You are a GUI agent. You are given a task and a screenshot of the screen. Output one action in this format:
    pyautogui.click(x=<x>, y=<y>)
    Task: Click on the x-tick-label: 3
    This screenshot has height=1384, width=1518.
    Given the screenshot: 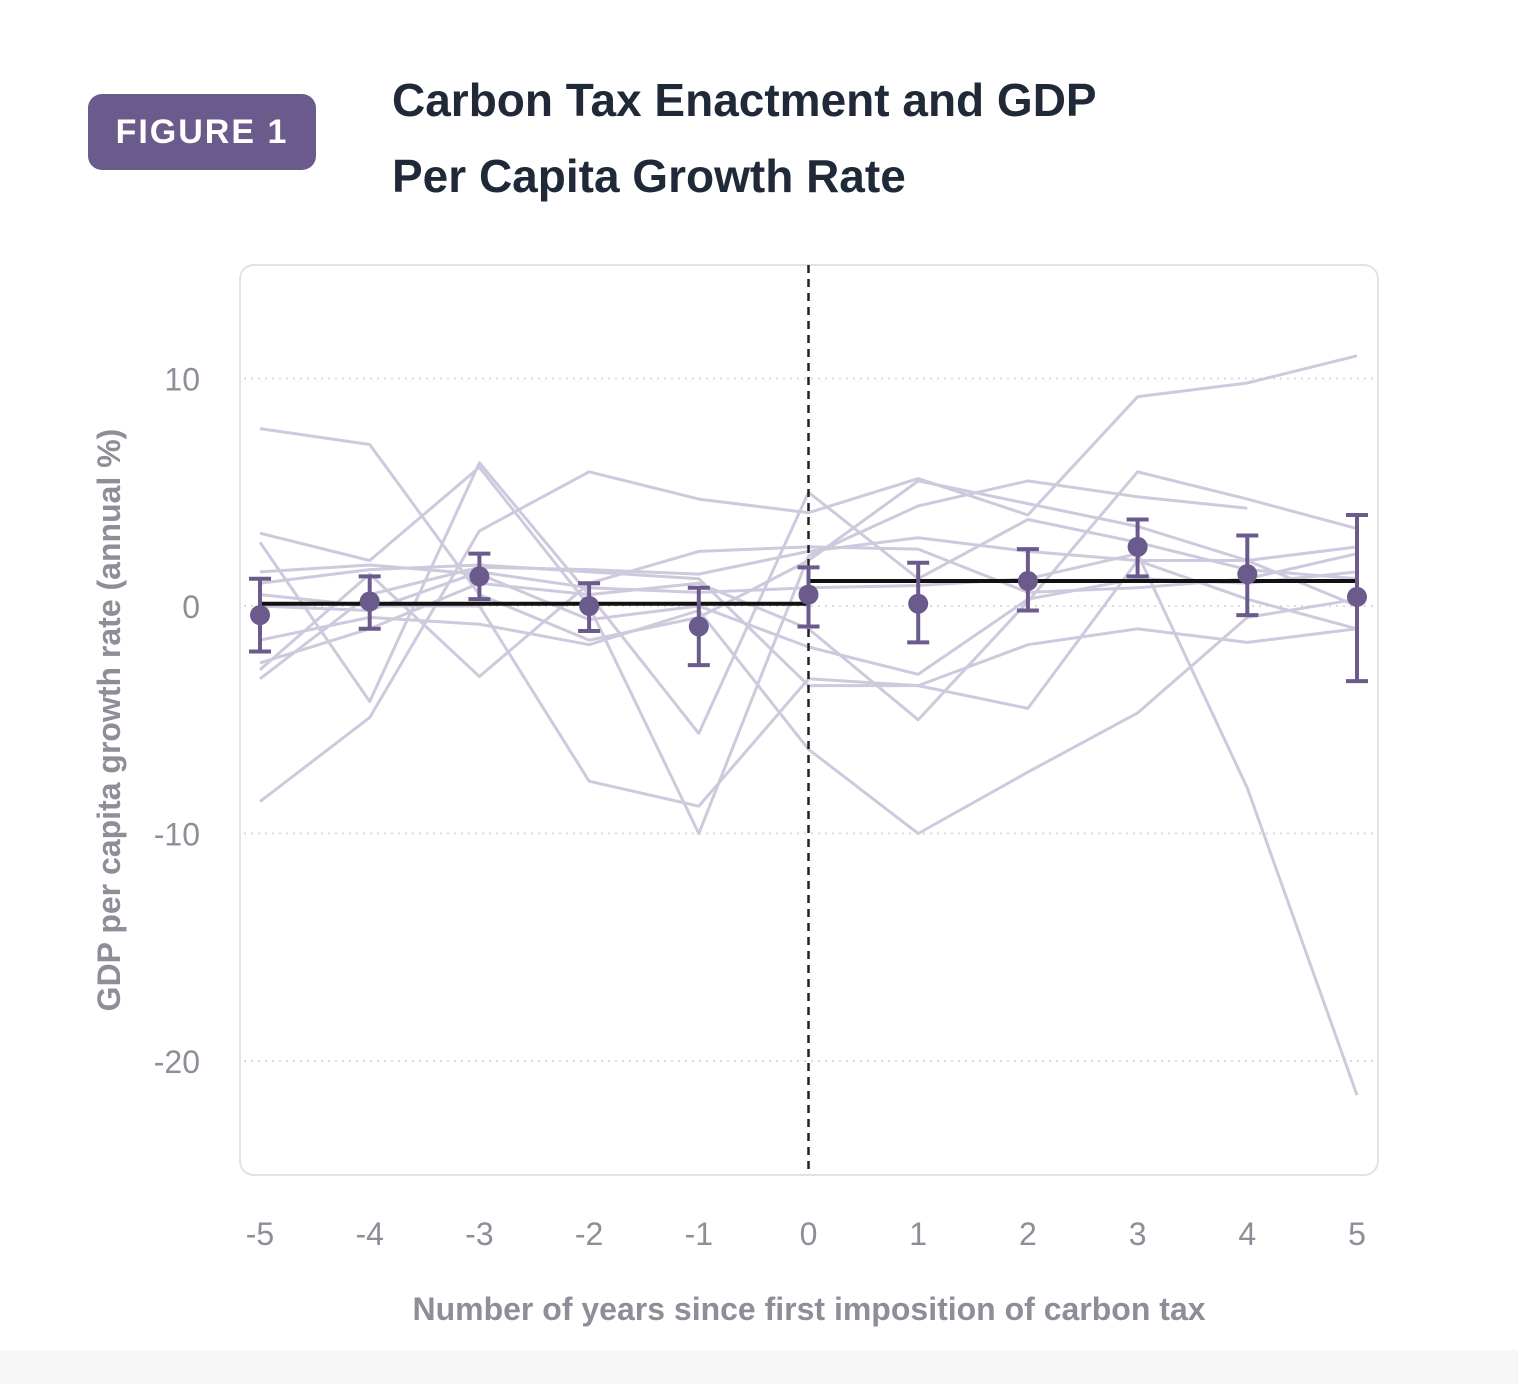 What is the action you would take?
    pyautogui.click(x=1138, y=1234)
    